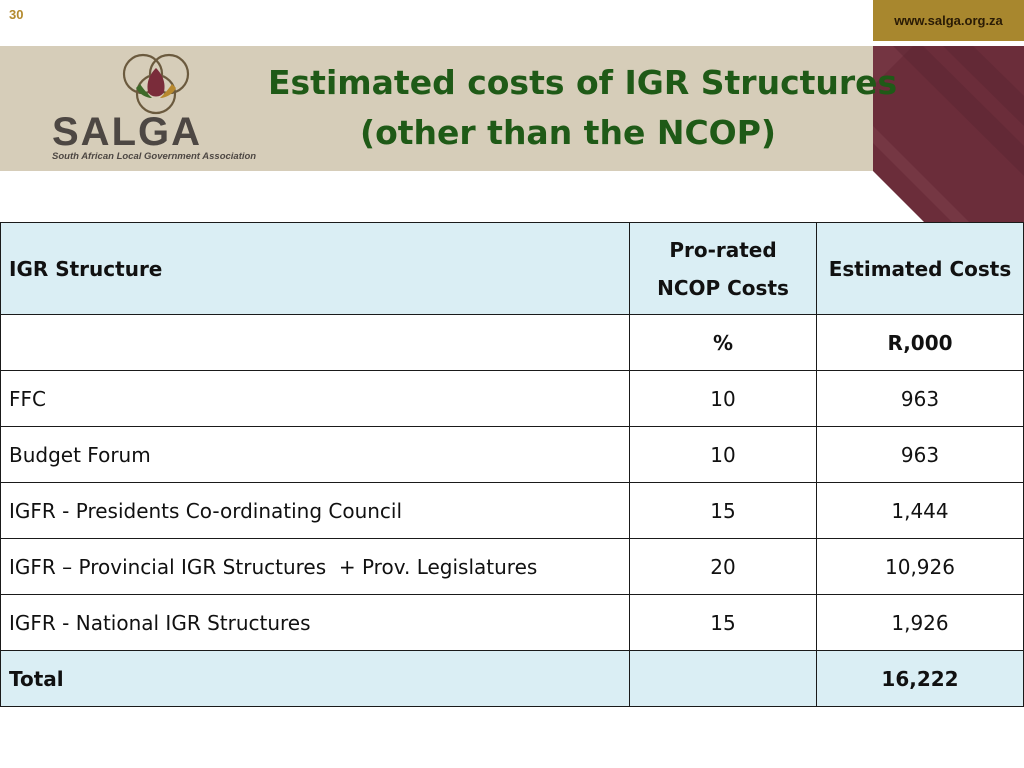 This screenshot has width=1024, height=768. I want to click on decorative-stripes, so click(948, 134).